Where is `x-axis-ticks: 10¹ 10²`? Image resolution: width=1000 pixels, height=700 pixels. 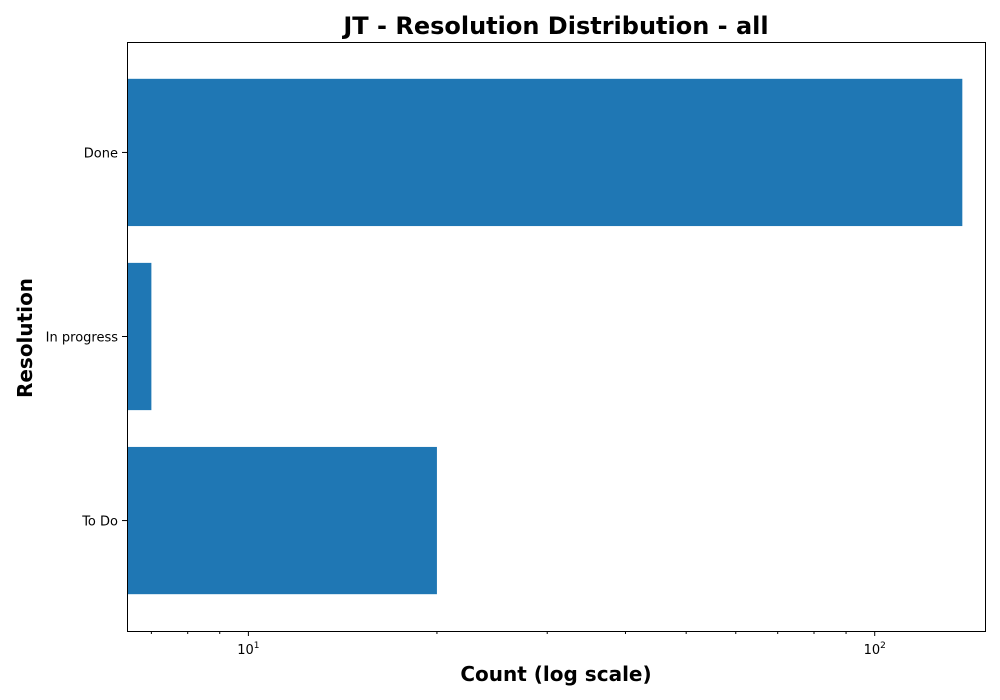 x-axis-ticks: 10¹ 10² is located at coordinates (518, 644).